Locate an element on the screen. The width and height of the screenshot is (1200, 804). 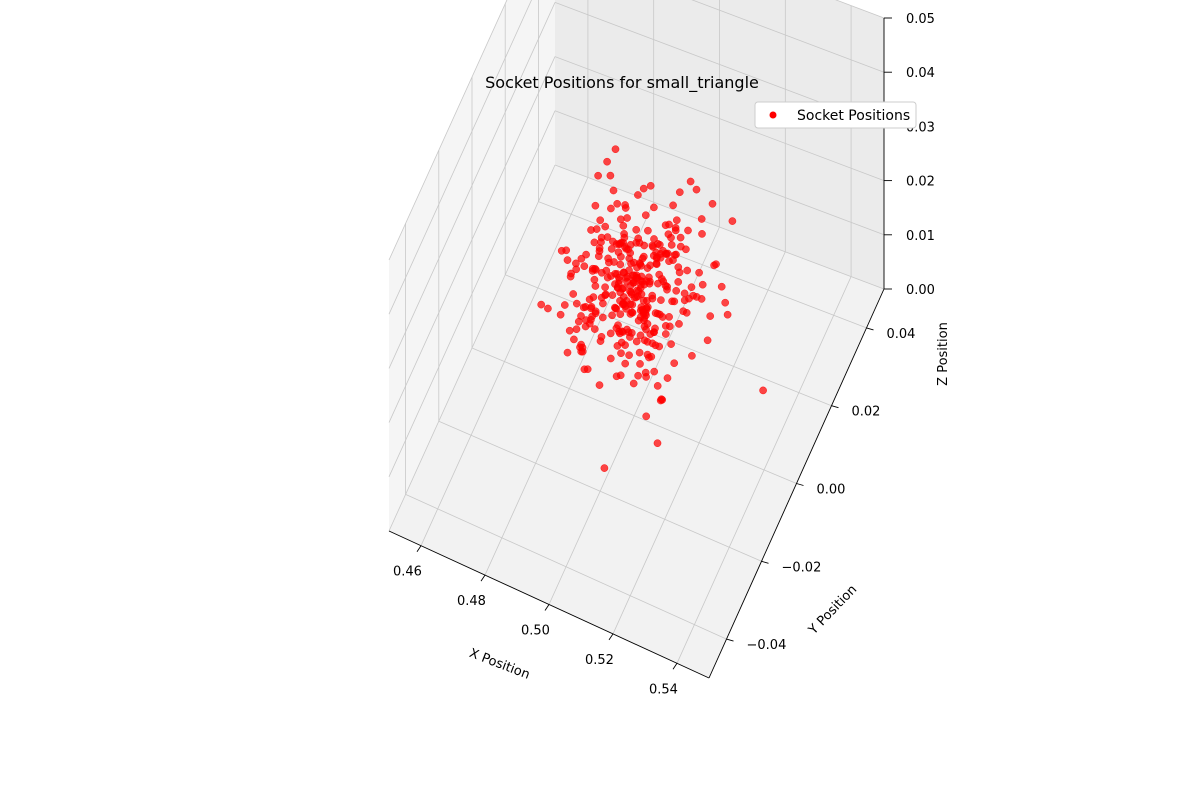
legend-marker is located at coordinates (773, 115).